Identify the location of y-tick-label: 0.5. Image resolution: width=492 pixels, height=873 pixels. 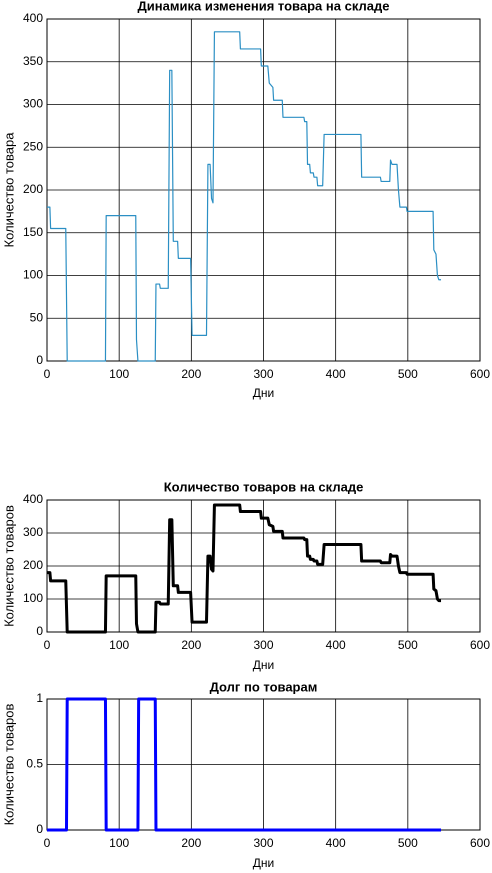
(34, 764).